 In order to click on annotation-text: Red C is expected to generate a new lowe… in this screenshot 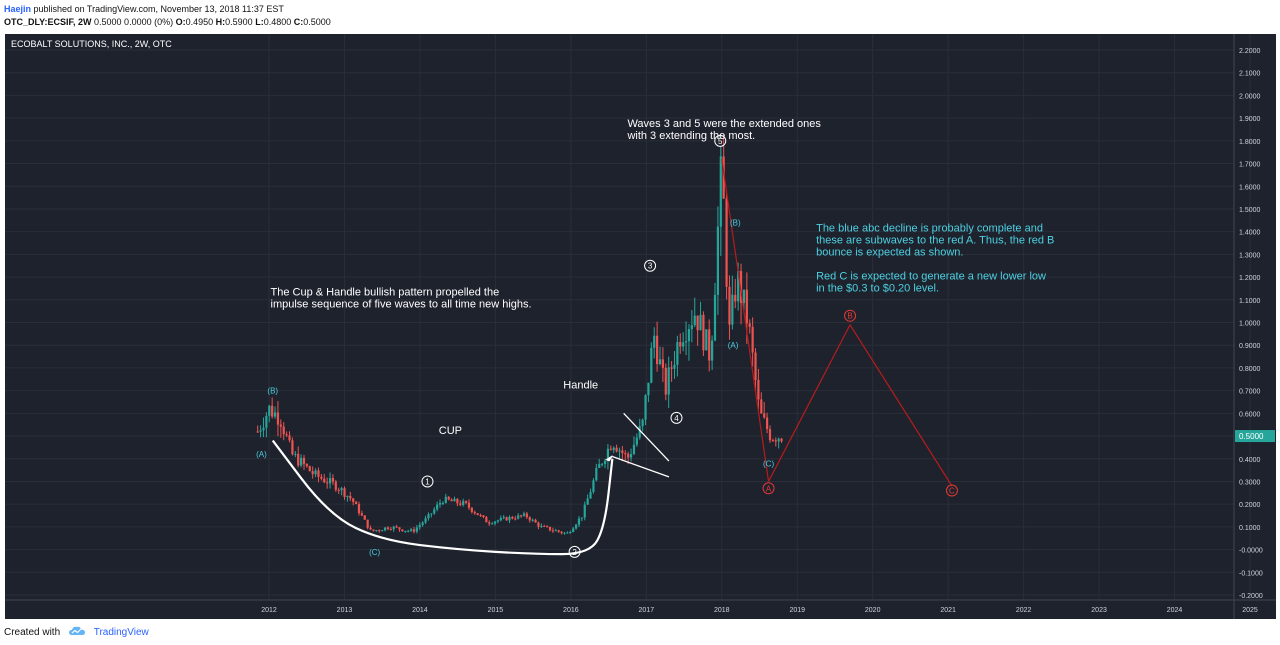, I will do `click(931, 277)`.